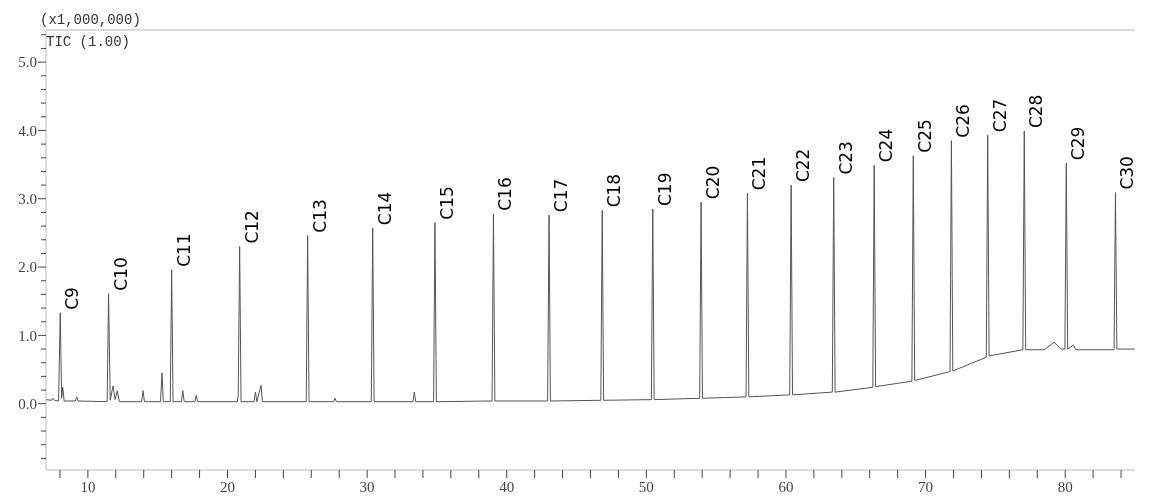  I want to click on annotation: C15, so click(446, 203).